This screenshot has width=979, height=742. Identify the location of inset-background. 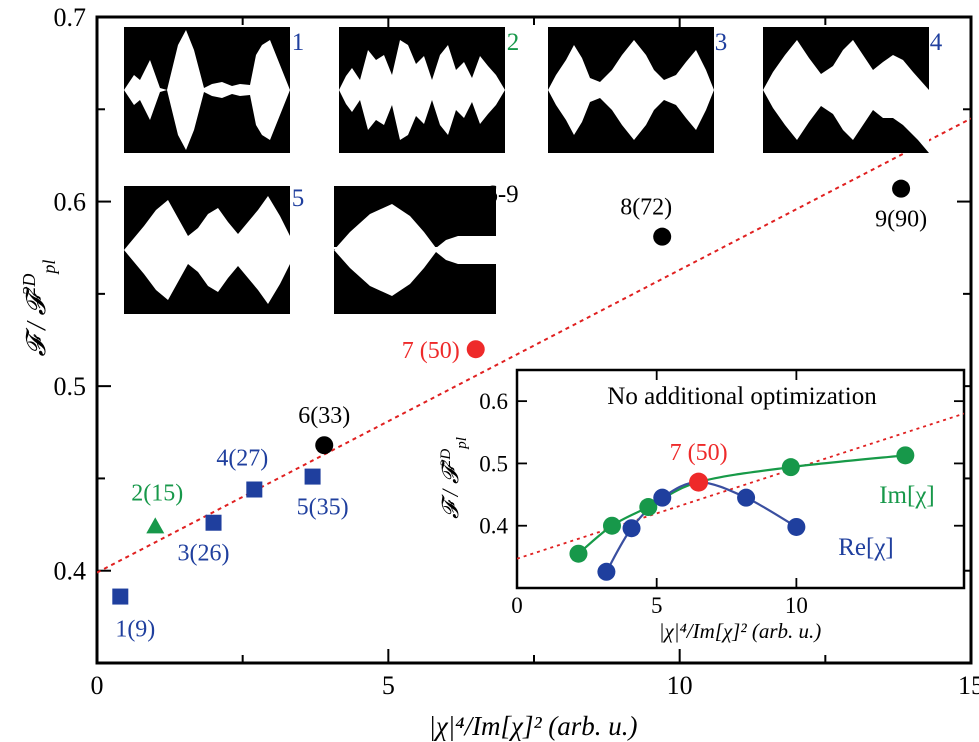
(740, 479).